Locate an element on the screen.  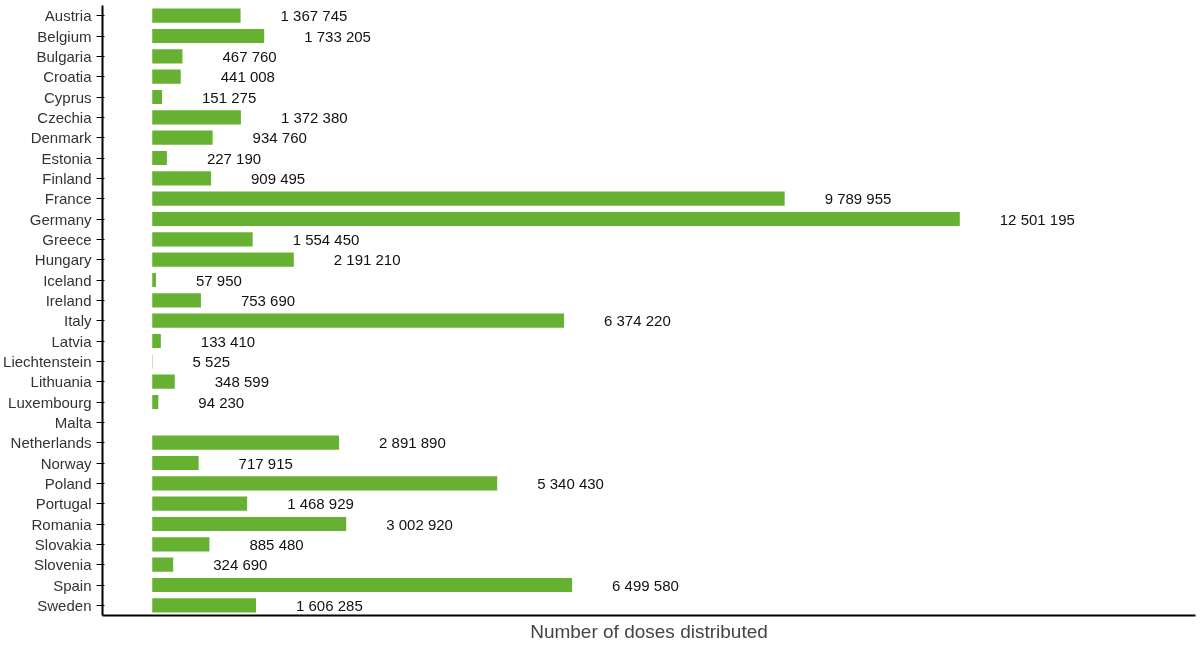
y-tick-label: Netherlands is located at coordinates (51, 443).